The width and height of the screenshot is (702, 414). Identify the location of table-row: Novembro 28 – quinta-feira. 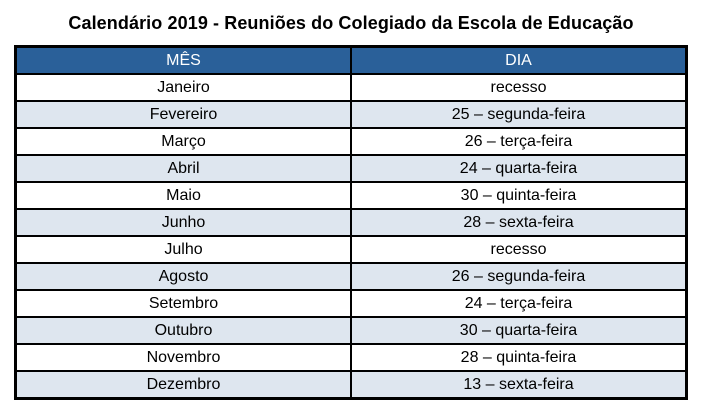
(351, 357).